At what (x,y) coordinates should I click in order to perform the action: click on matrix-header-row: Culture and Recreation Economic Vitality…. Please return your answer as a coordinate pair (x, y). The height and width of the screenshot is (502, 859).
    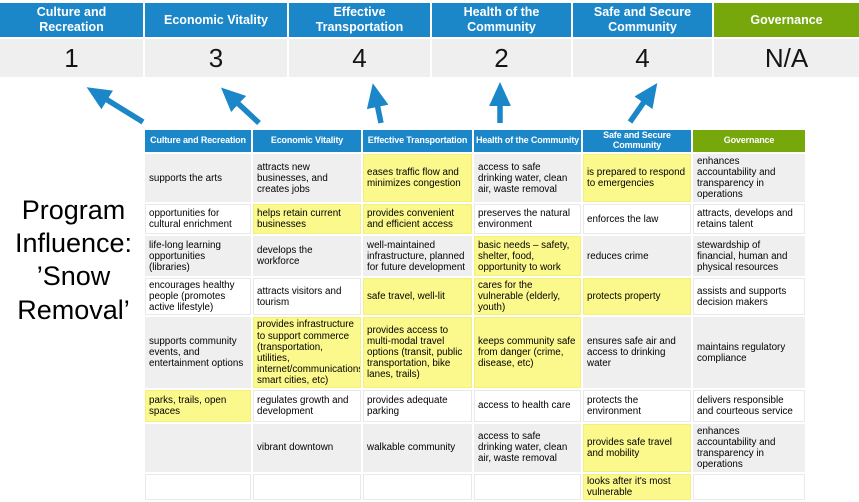
    Looking at the image, I should click on (475, 141).